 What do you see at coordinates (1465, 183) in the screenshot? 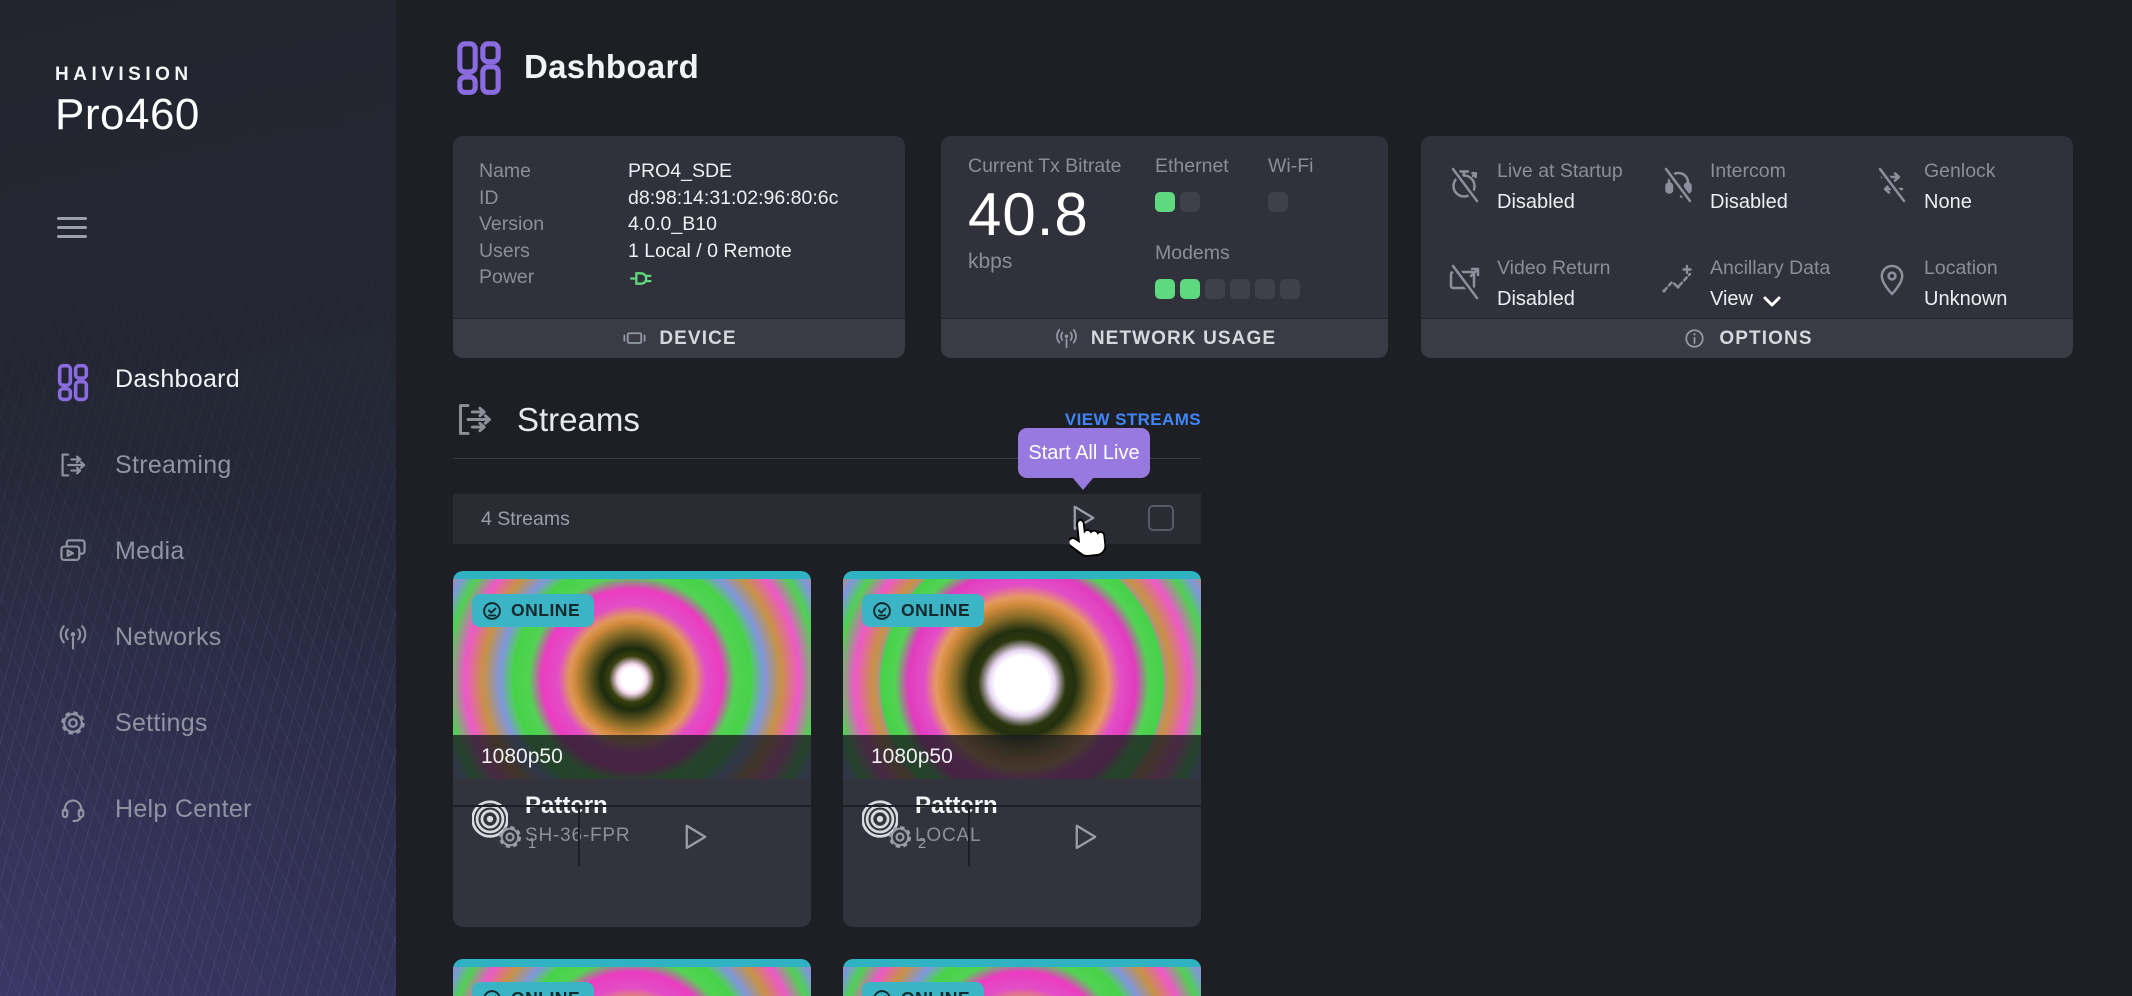
I see `live-at-startup-off-icon` at bounding box center [1465, 183].